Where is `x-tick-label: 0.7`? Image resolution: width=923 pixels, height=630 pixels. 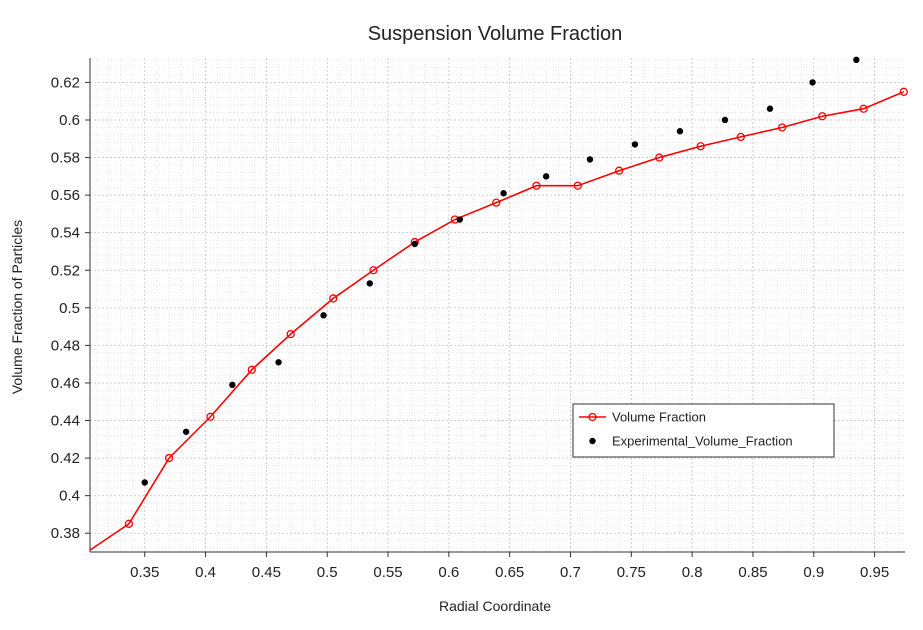
x-tick-label: 0.7 is located at coordinates (570, 572).